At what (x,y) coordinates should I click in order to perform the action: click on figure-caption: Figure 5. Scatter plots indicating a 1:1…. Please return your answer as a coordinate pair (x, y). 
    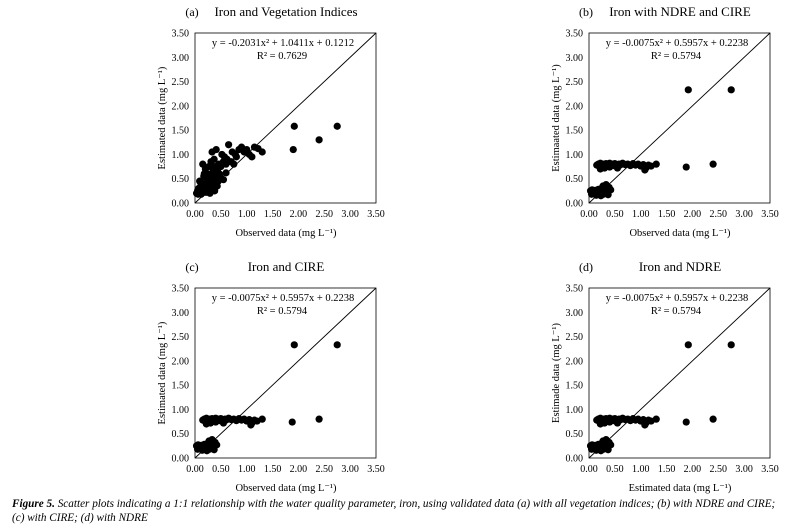
    Looking at the image, I should click on (397, 511).